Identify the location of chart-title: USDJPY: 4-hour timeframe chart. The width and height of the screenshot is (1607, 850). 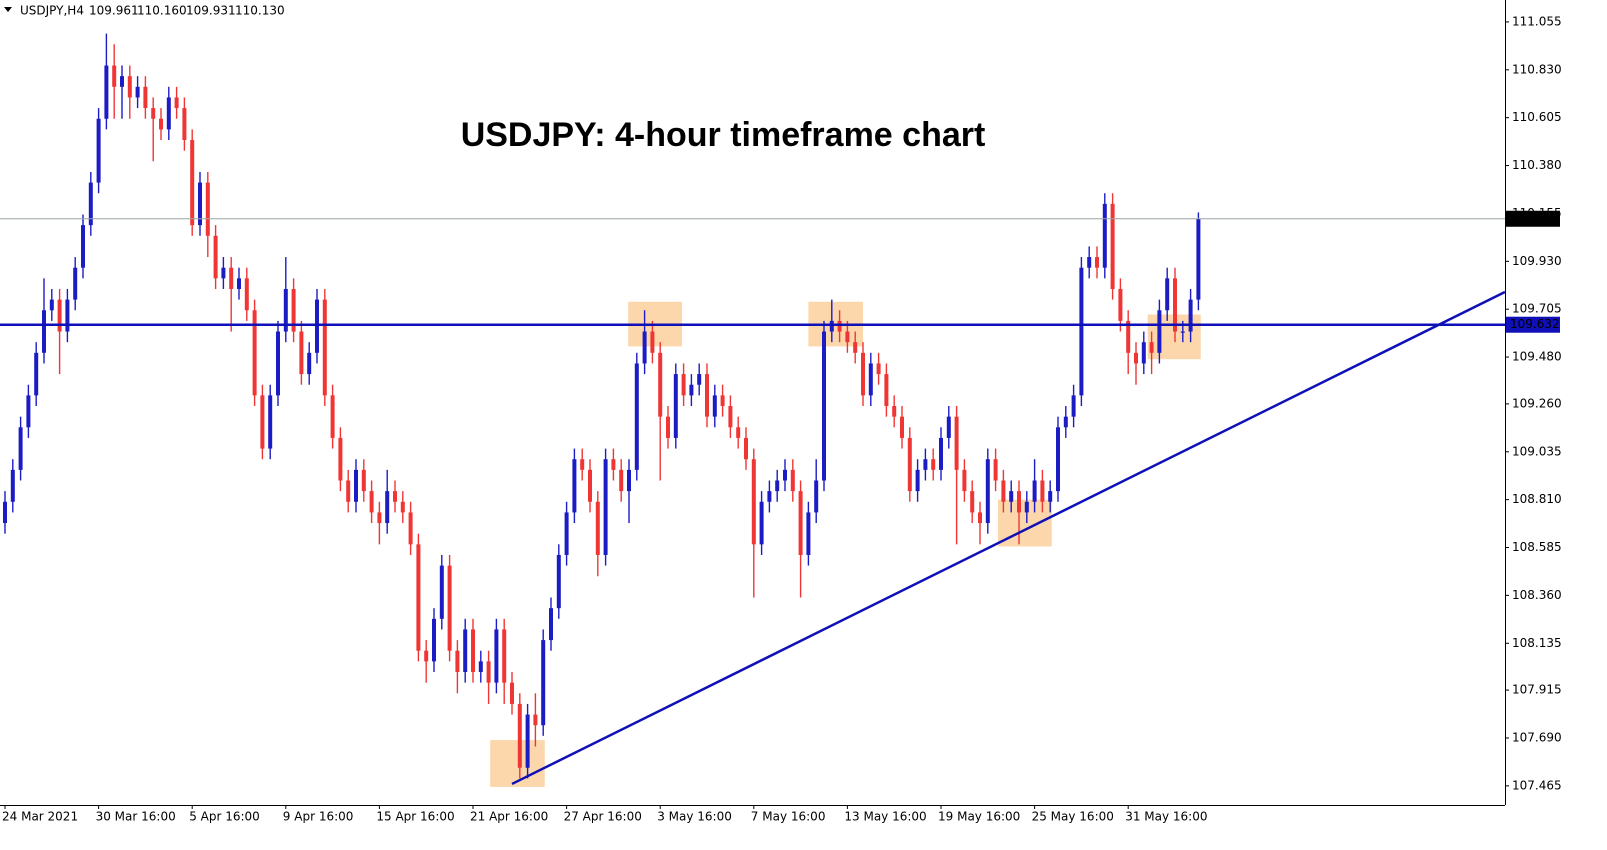
(723, 135).